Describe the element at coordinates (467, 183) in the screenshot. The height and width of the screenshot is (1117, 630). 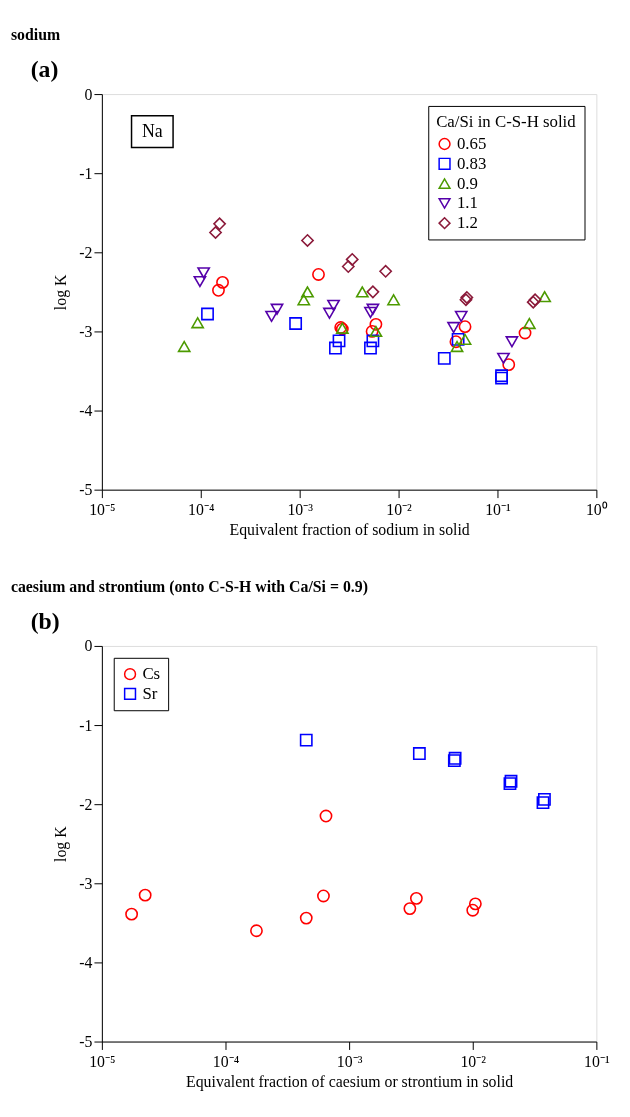
I see `legend-label: 0.9` at that location.